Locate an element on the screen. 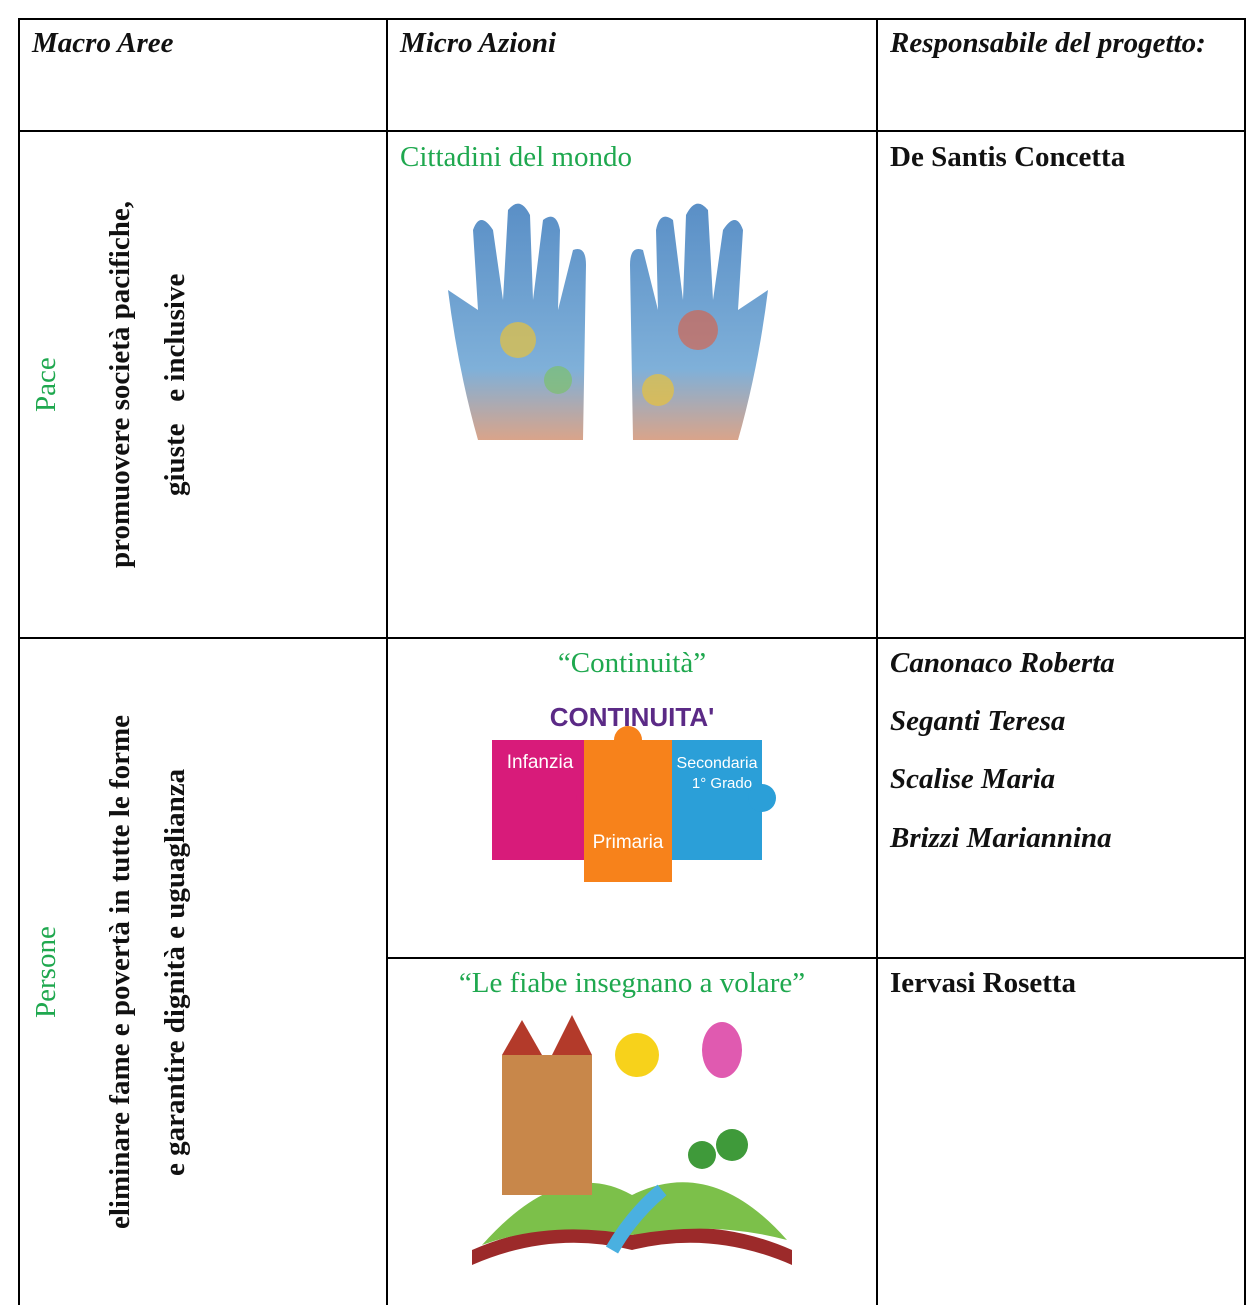 Image resolution: width=1246 pixels, height=1305 pixels. area: Persone is located at coordinates (46, 972).